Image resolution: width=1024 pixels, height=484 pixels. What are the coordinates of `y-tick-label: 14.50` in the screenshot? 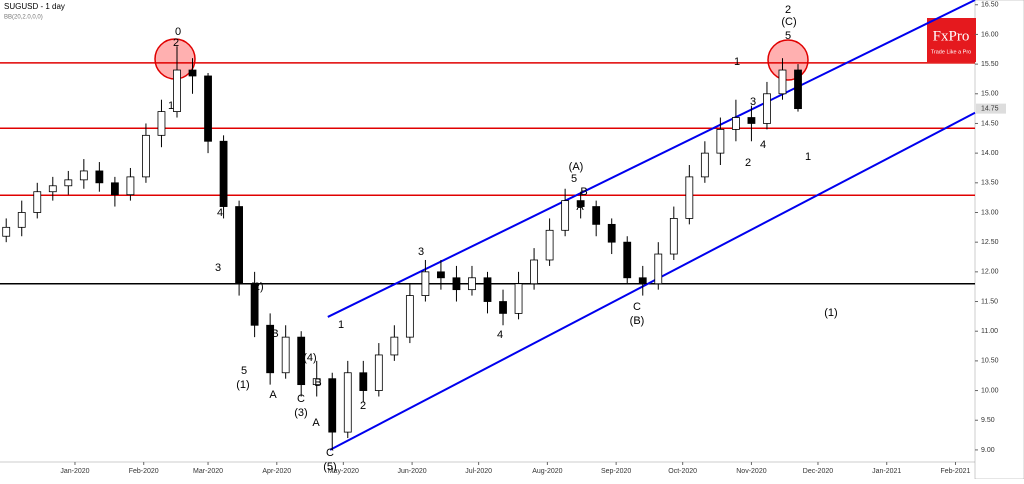 It's located at (990, 123).